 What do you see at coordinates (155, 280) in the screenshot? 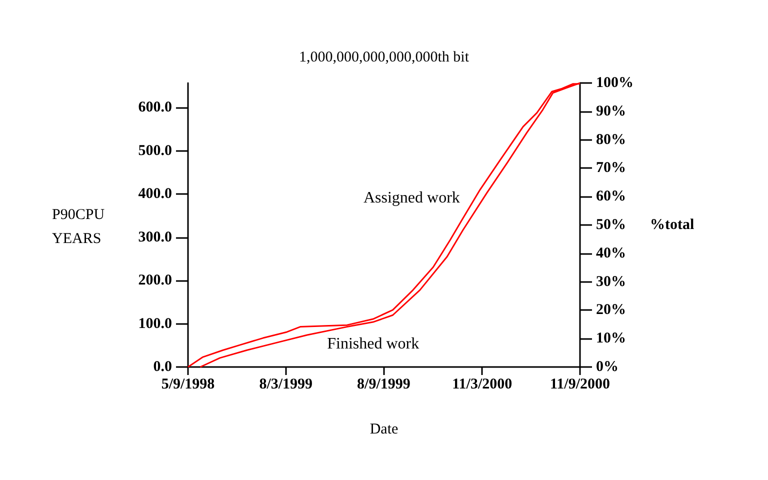
I see `y-tick-label: 200.0` at bounding box center [155, 280].